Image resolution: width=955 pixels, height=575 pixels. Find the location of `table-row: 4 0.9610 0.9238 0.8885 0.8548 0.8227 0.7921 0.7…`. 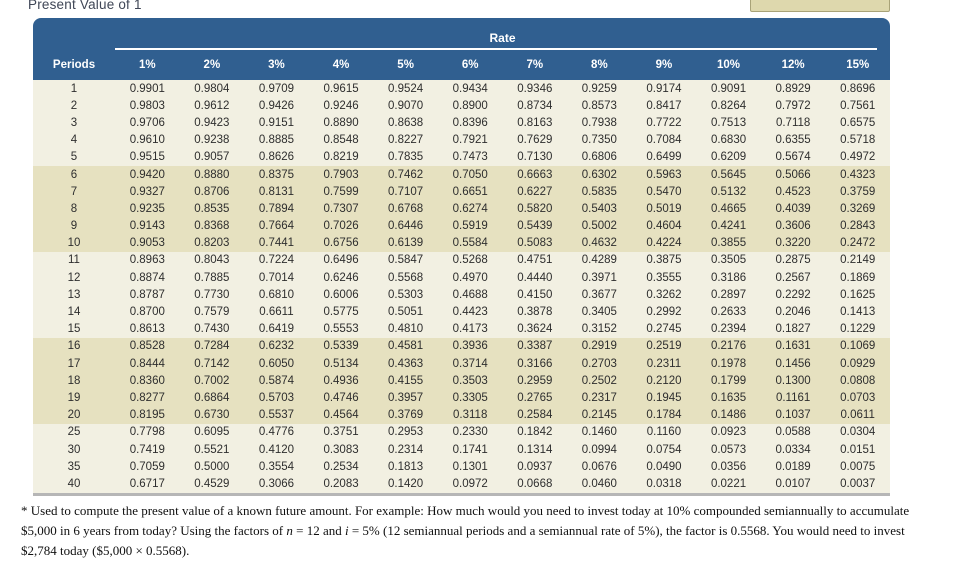

table-row: 4 0.9610 0.9238 0.8885 0.8548 0.8227 0.7921 0.7… is located at coordinates (461, 140).